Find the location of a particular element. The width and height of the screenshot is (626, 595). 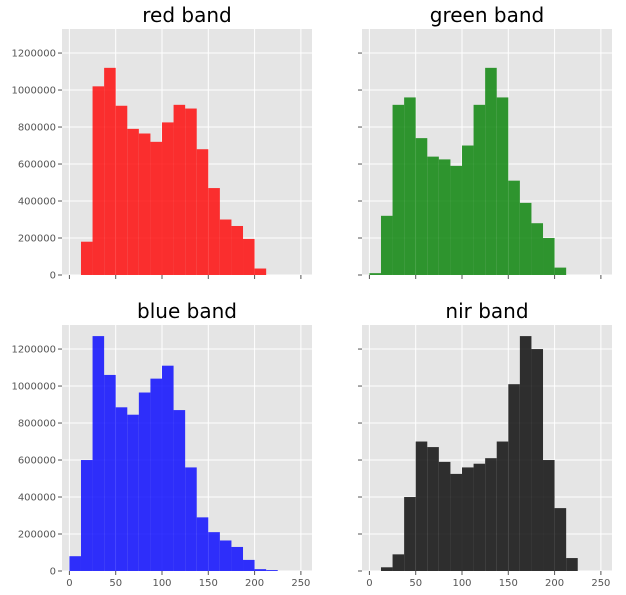

subplot-title: nir band is located at coordinates (486, 311).